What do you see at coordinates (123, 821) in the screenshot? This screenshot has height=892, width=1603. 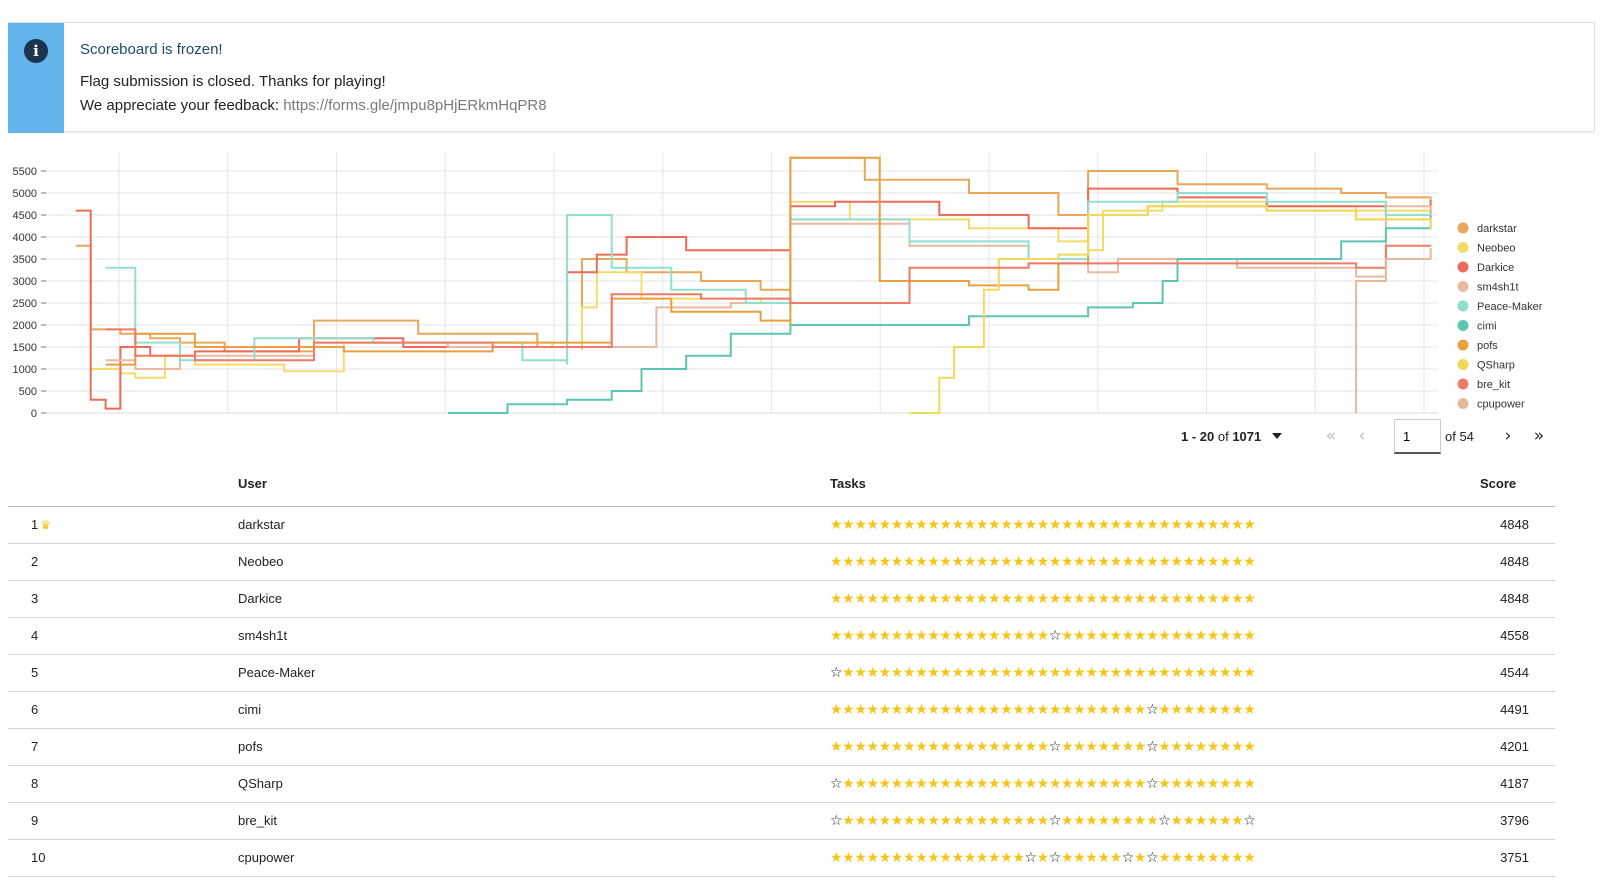 I see `rank-cell: 9` at bounding box center [123, 821].